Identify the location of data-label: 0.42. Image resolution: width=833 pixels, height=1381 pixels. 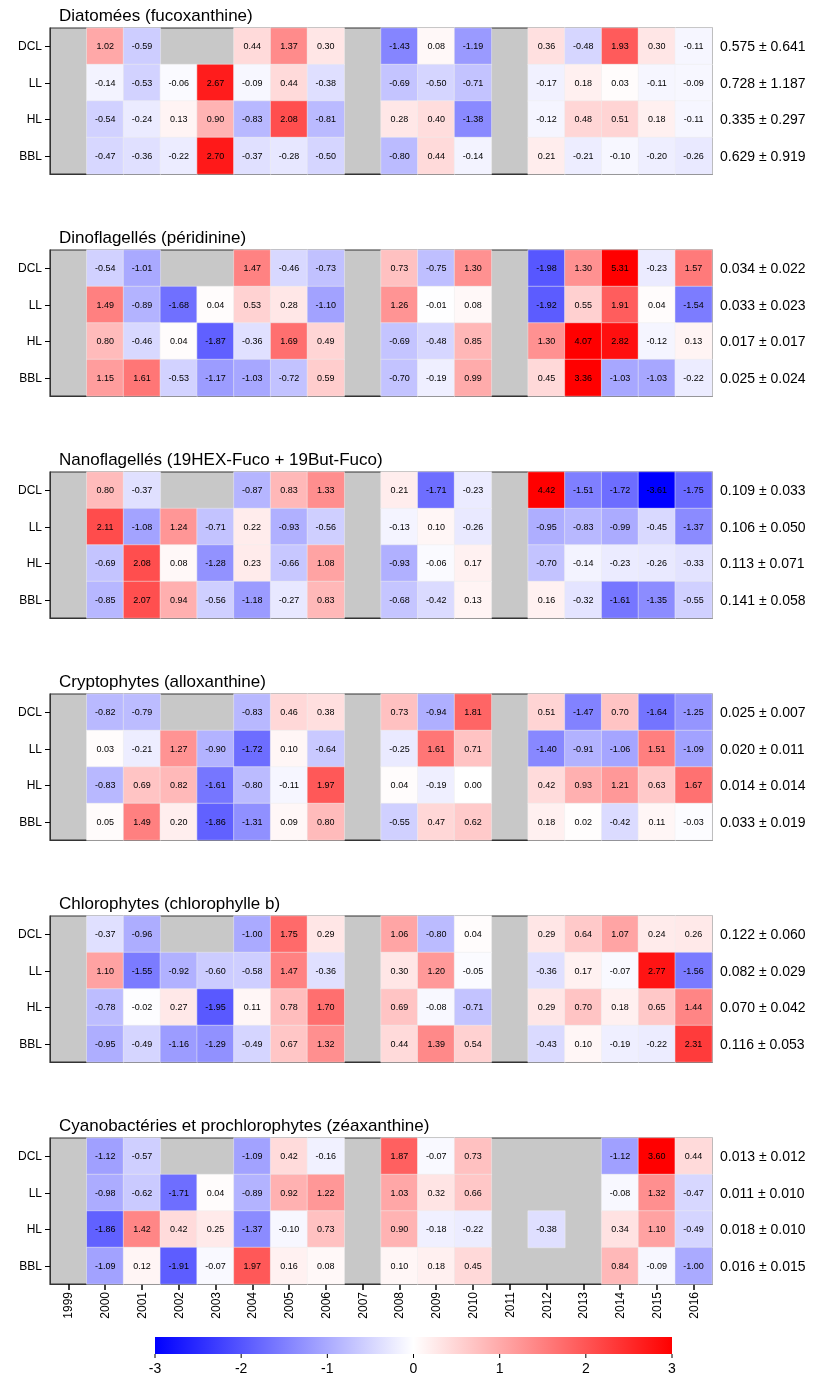
(178, 1229).